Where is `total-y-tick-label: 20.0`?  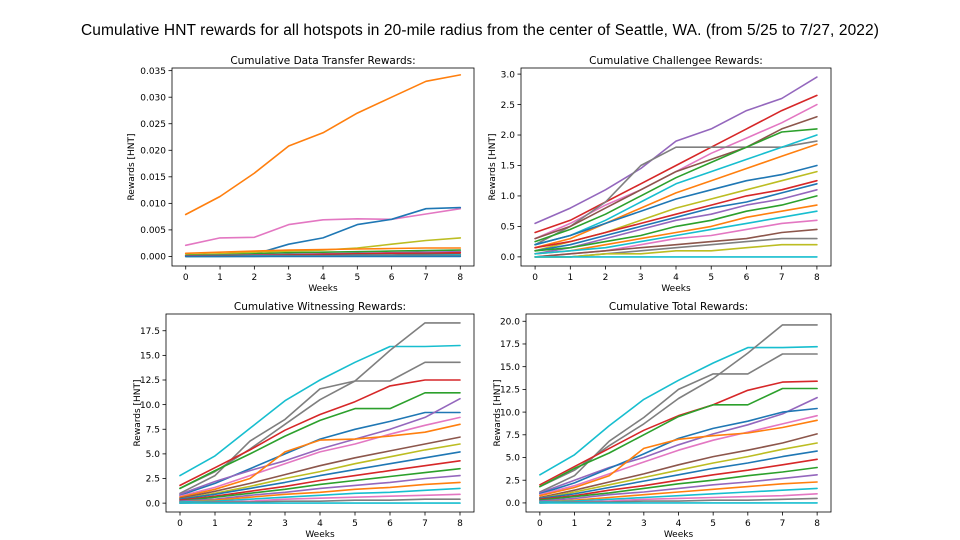 total-y-tick-label: 20.0 is located at coordinates (510, 322).